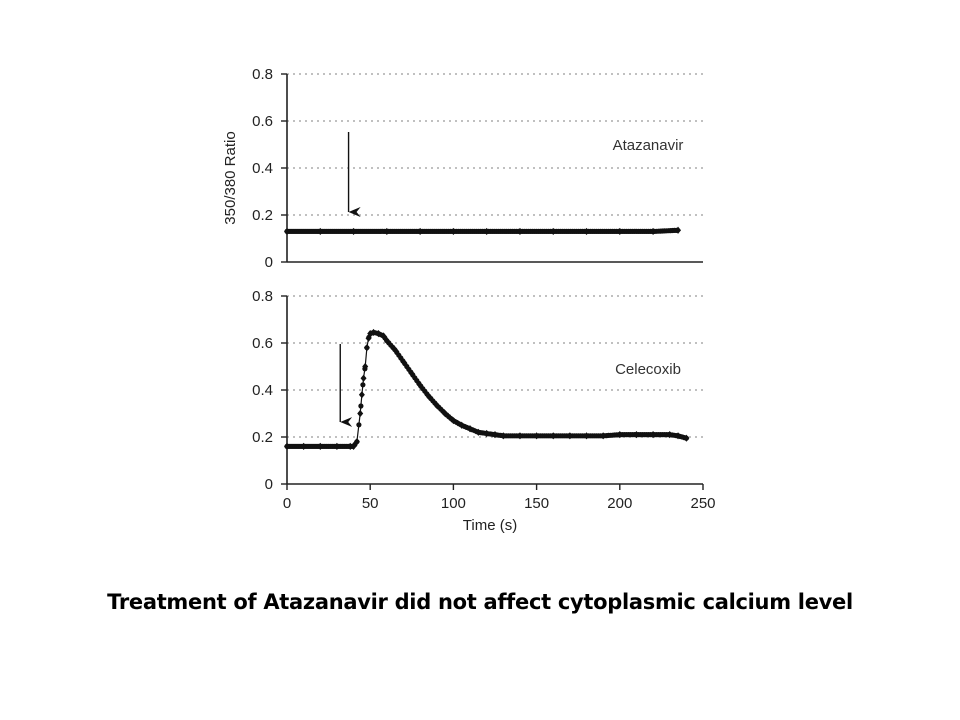  What do you see at coordinates (287, 503) in the screenshot?
I see `x-tick-label: 0` at bounding box center [287, 503].